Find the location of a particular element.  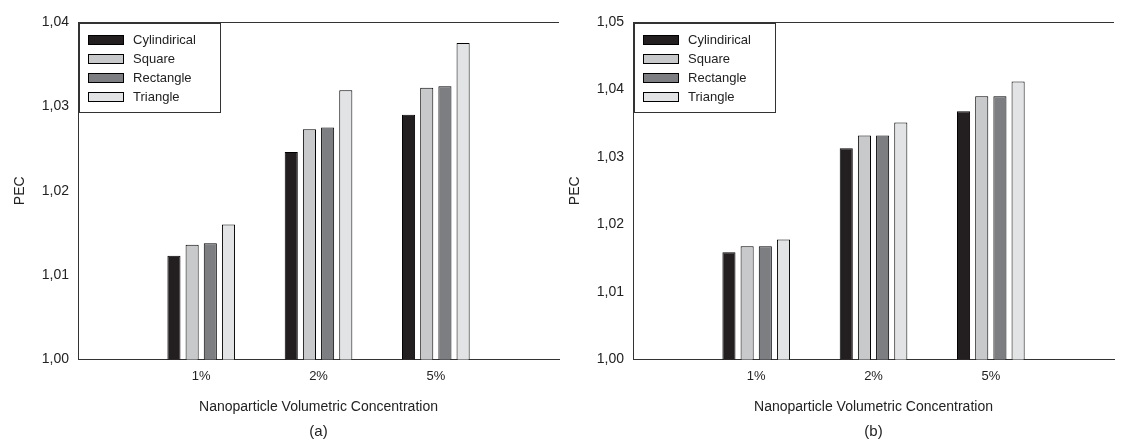

text: (a) is located at coordinates (318, 430).